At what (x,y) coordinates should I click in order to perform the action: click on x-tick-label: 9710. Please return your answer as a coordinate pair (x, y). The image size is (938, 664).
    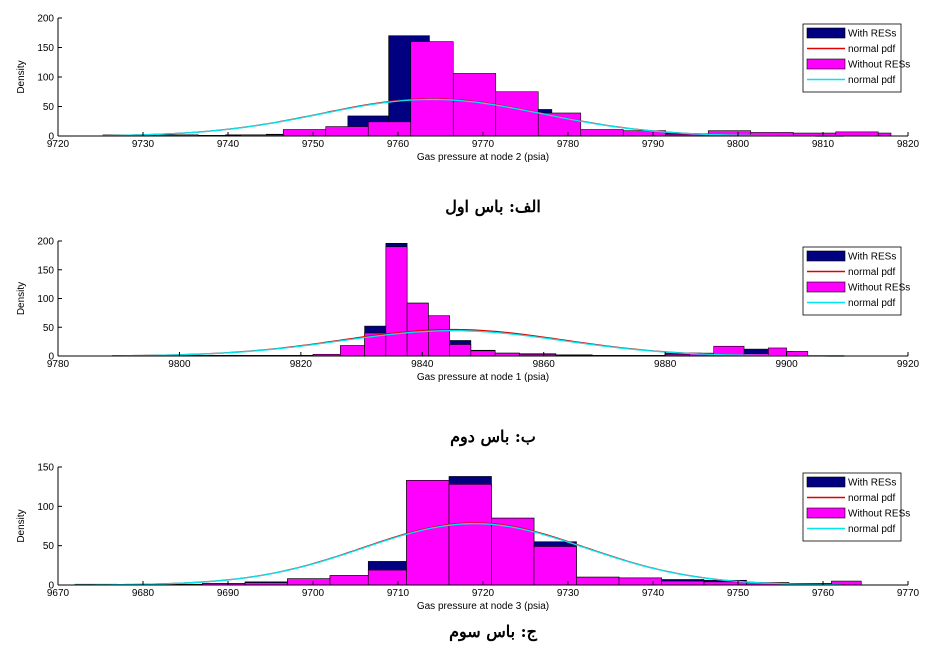
    Looking at the image, I should click on (398, 593).